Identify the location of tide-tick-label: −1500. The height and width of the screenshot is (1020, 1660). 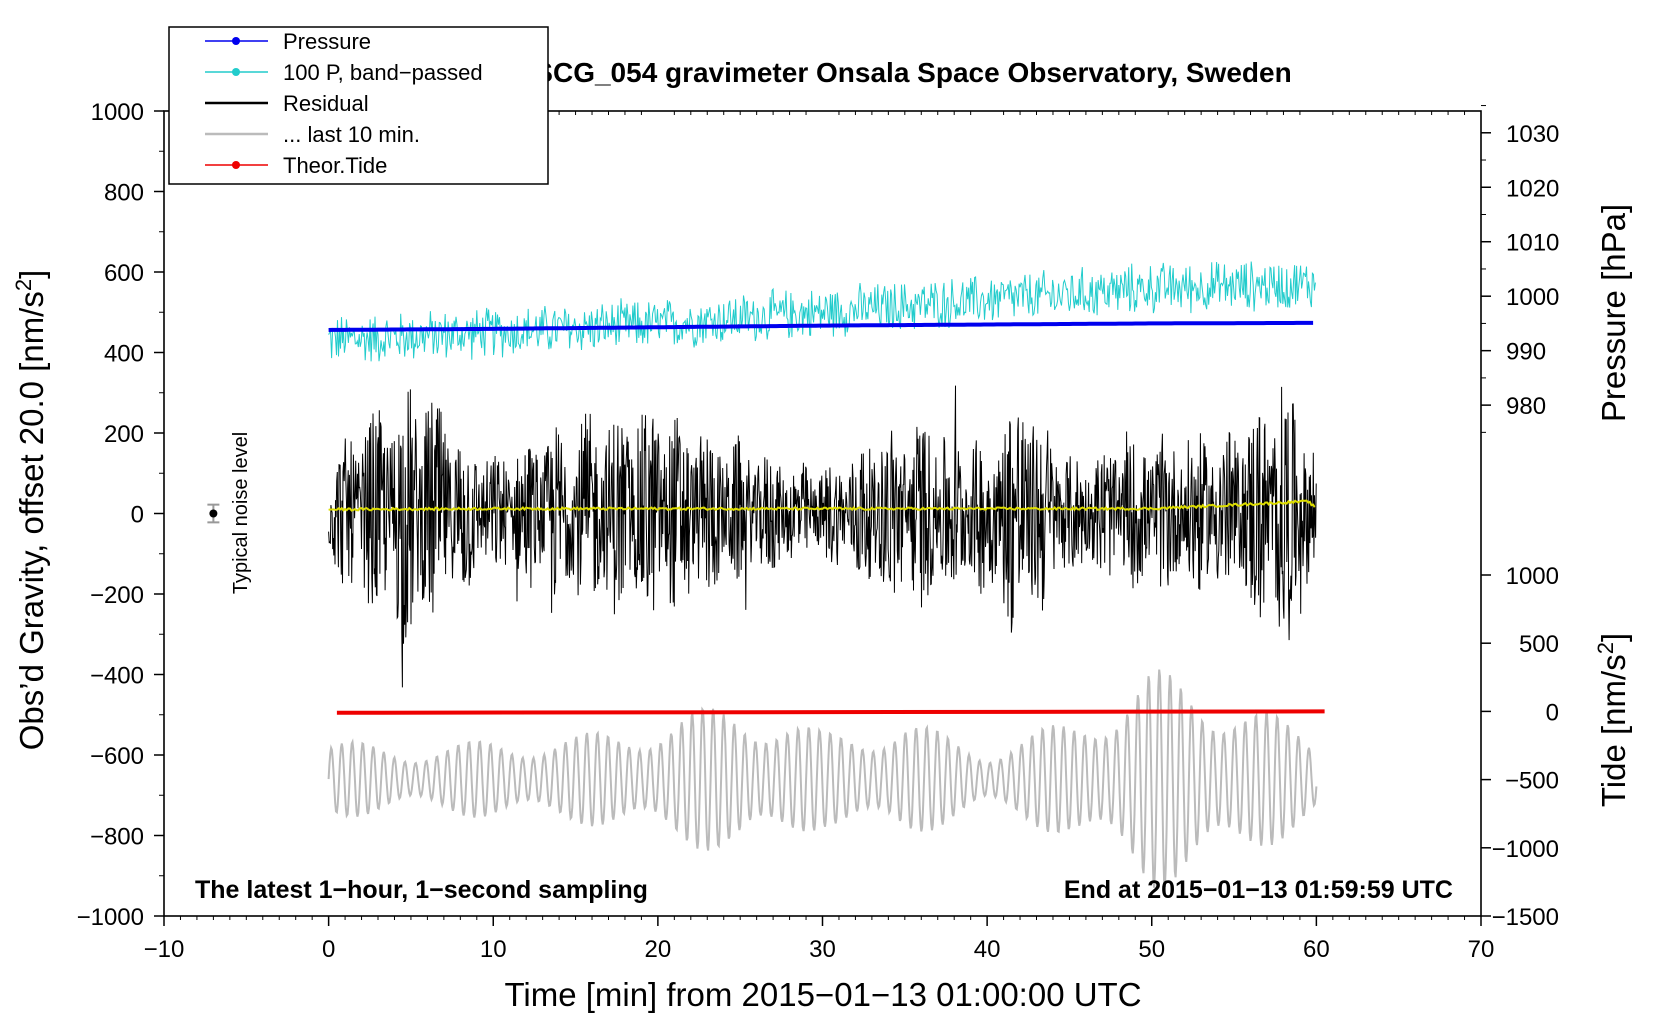
(1525, 917).